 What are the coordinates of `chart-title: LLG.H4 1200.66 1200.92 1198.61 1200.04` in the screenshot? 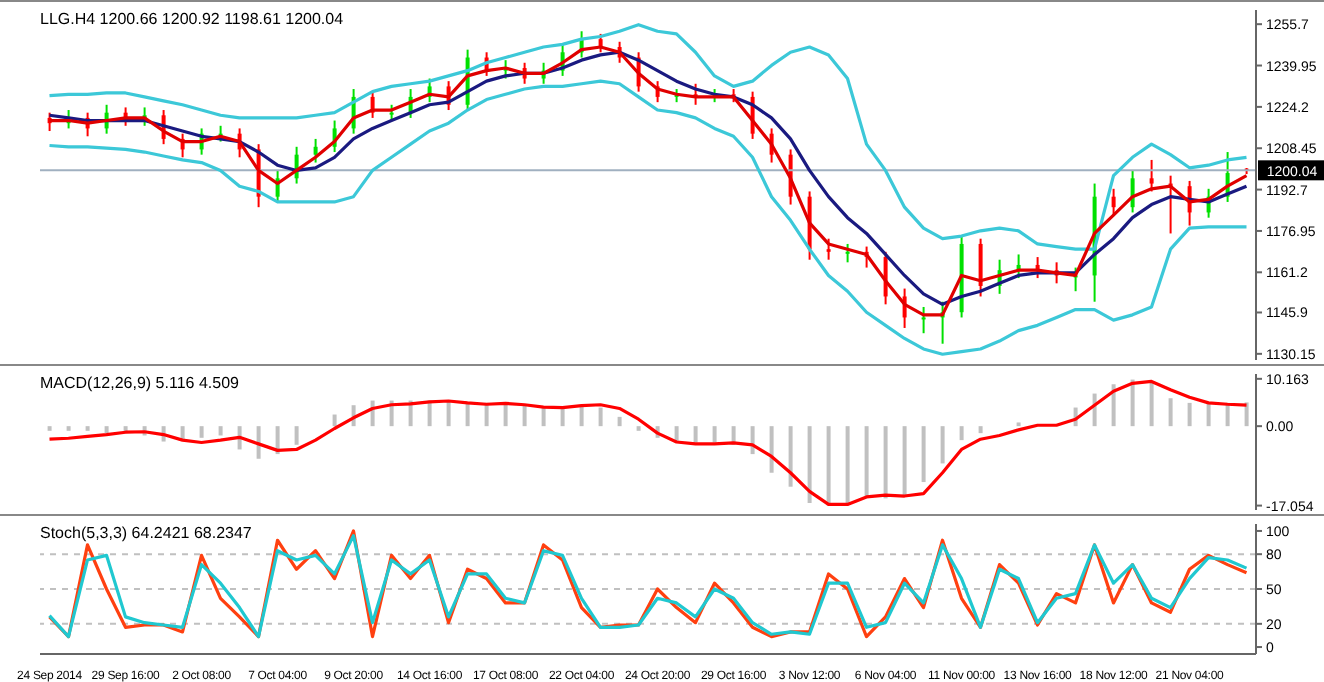 It's located at (192, 19).